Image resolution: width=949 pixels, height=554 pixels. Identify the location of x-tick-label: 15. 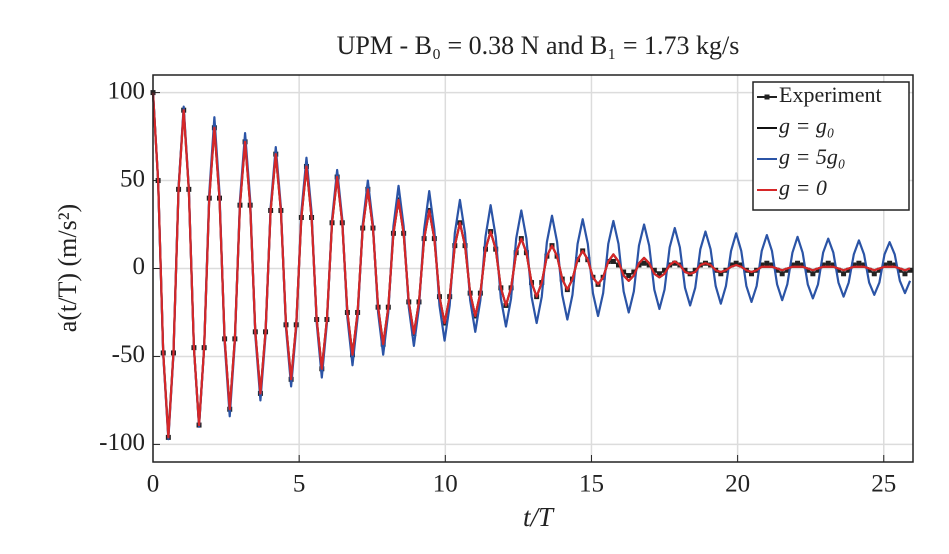
(591, 484).